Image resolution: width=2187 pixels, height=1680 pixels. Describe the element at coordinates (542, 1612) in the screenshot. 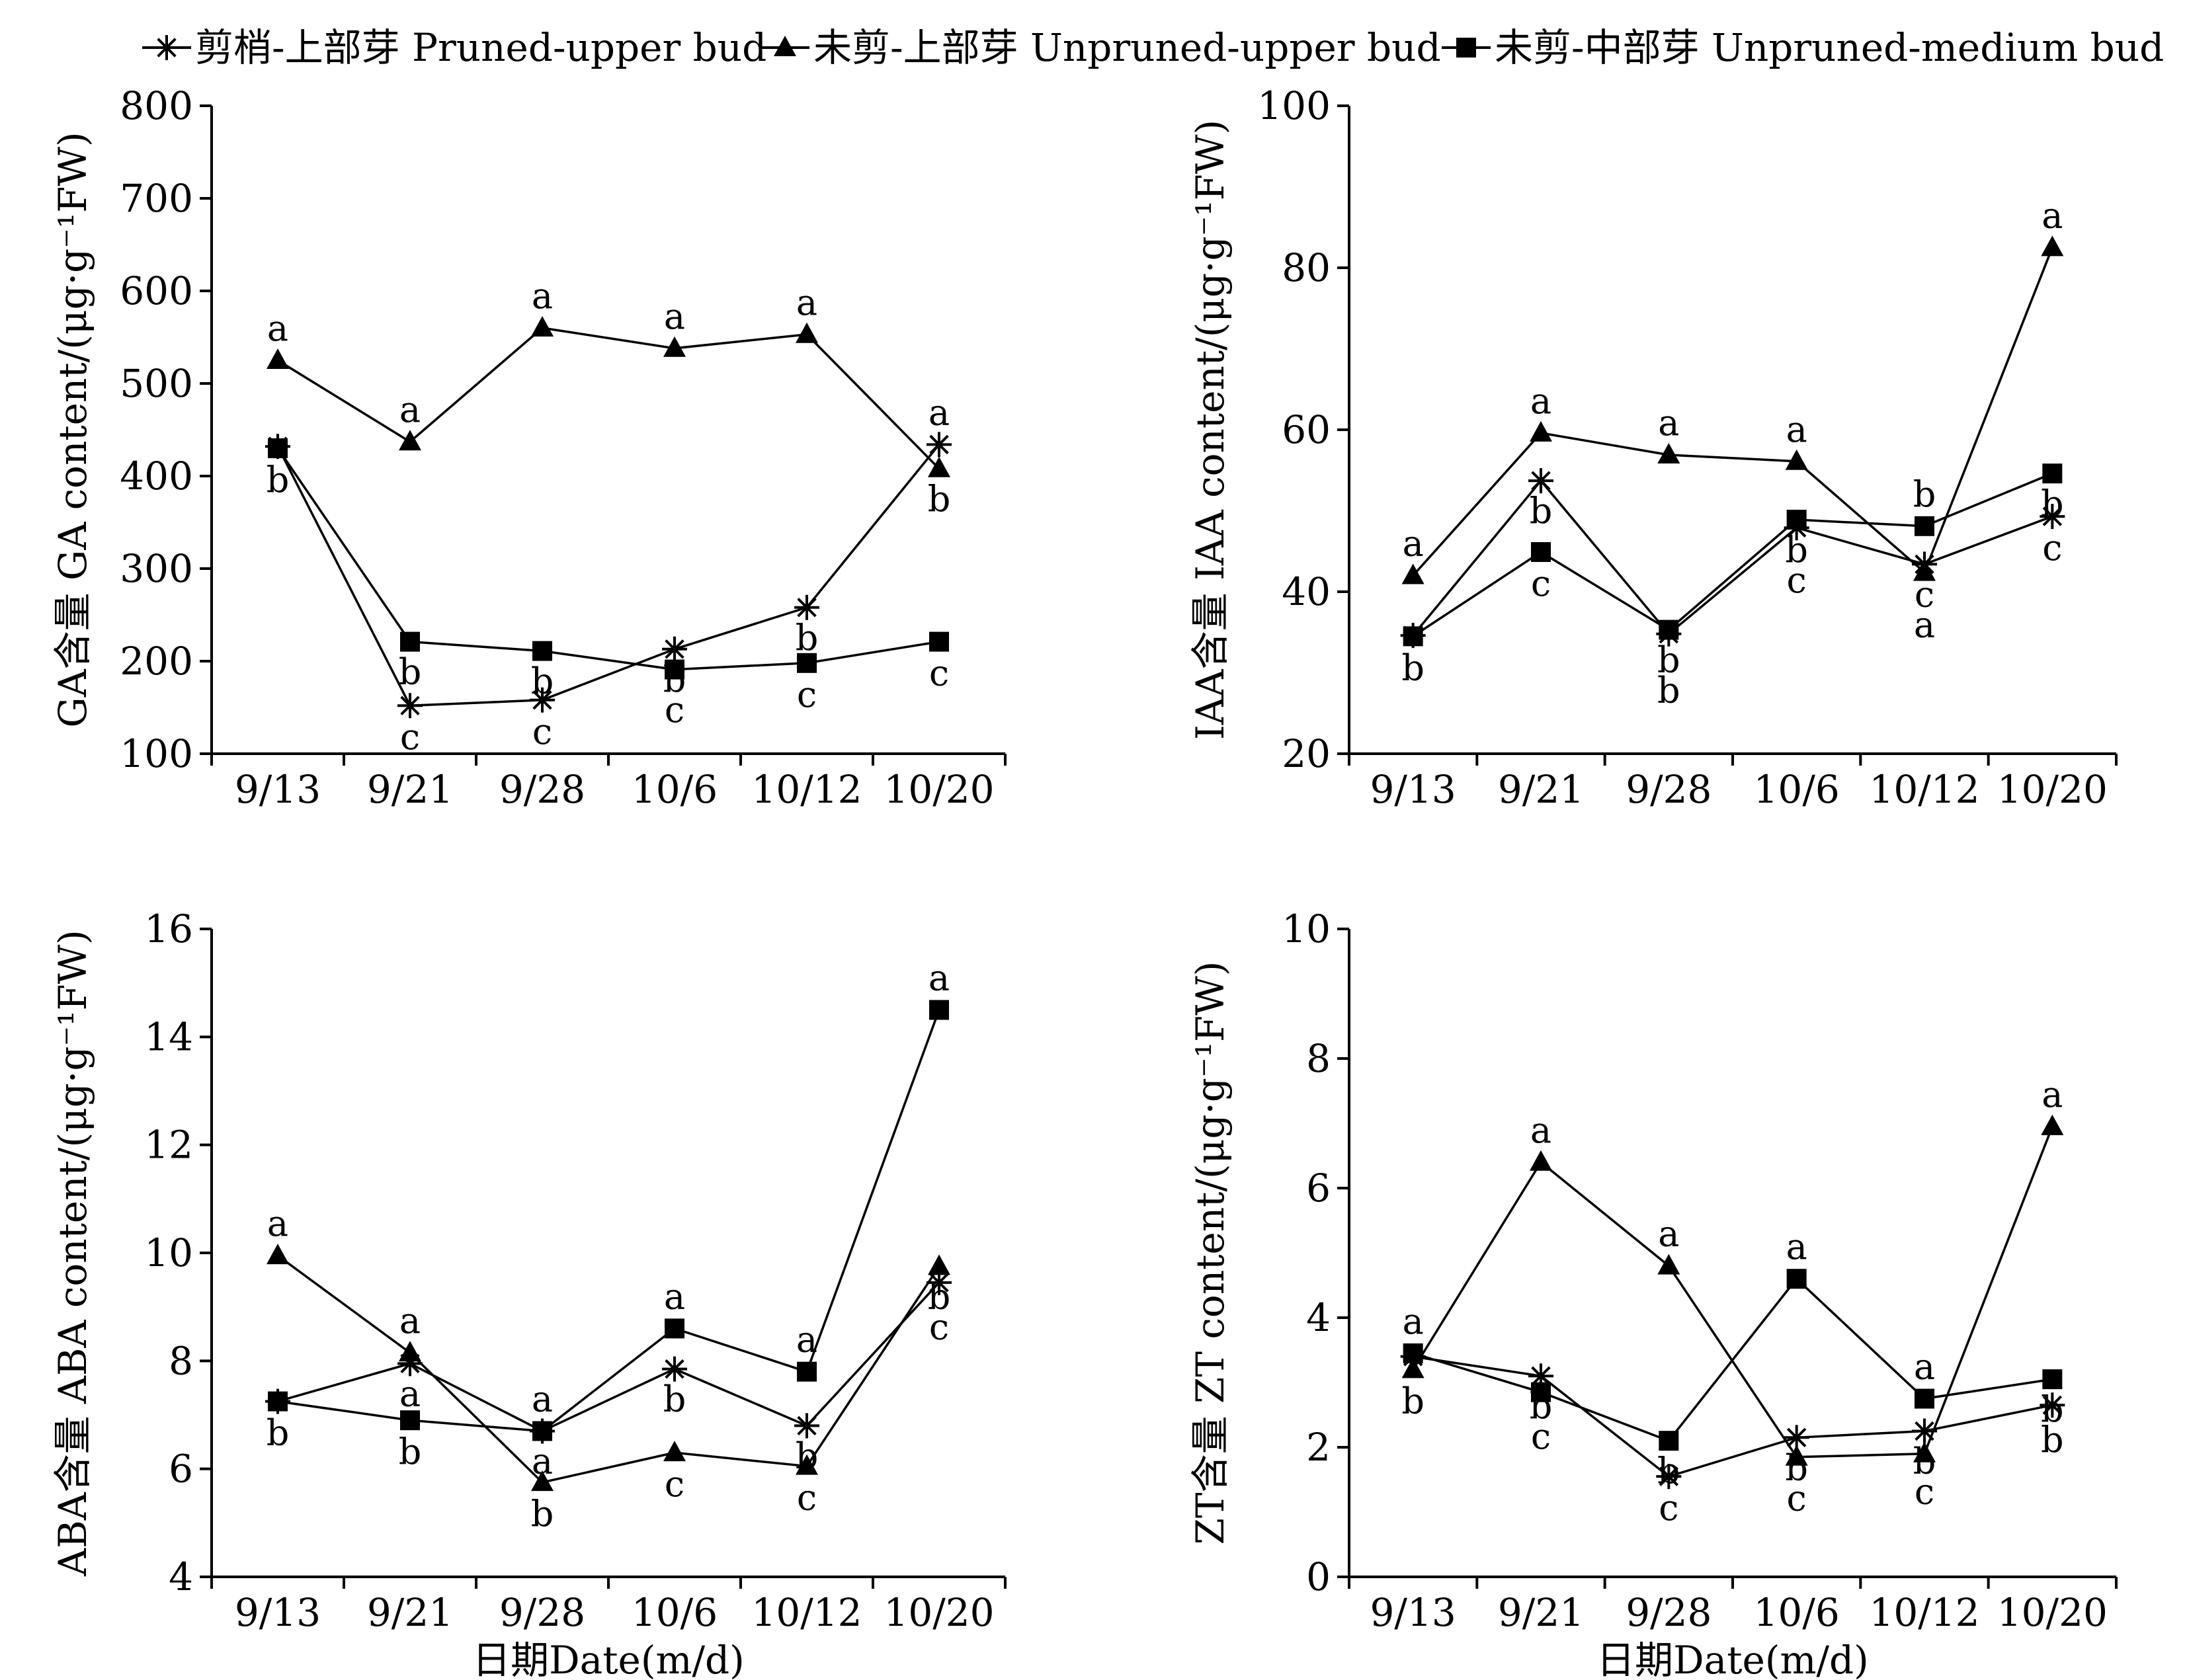

I see `panel-3-x-tick-label-2: 9/28` at that location.